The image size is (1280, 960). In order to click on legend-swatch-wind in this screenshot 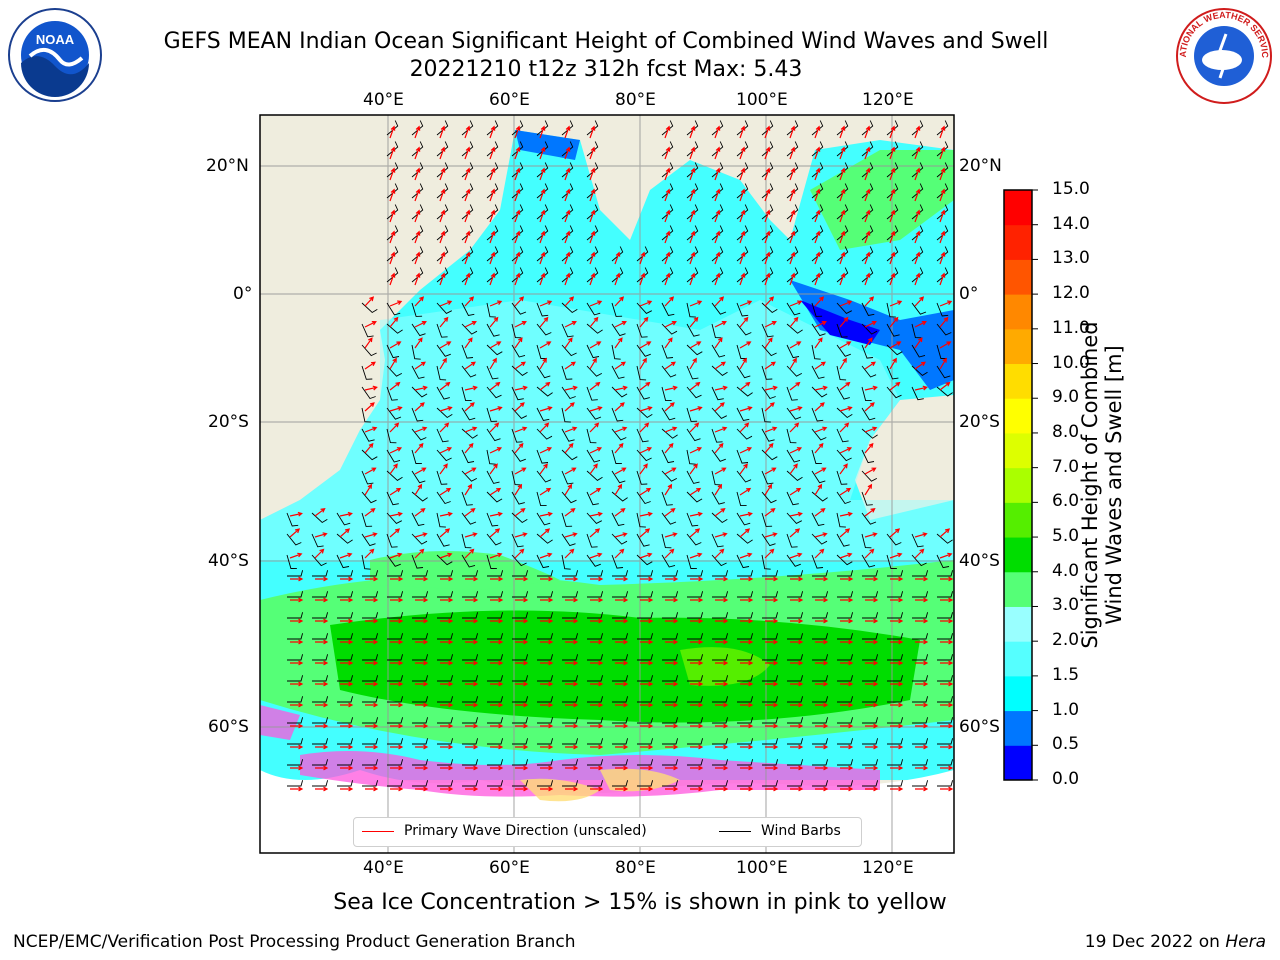, I will do `click(735, 831)`.